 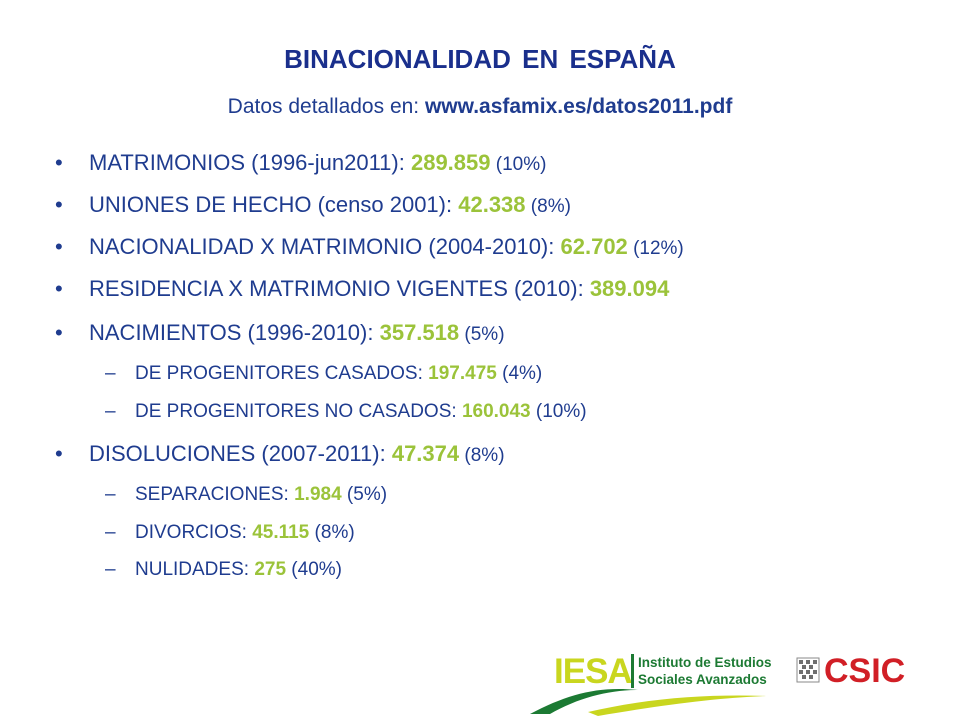 What do you see at coordinates (482, 334) in the screenshot?
I see `item-percent: (5%)` at bounding box center [482, 334].